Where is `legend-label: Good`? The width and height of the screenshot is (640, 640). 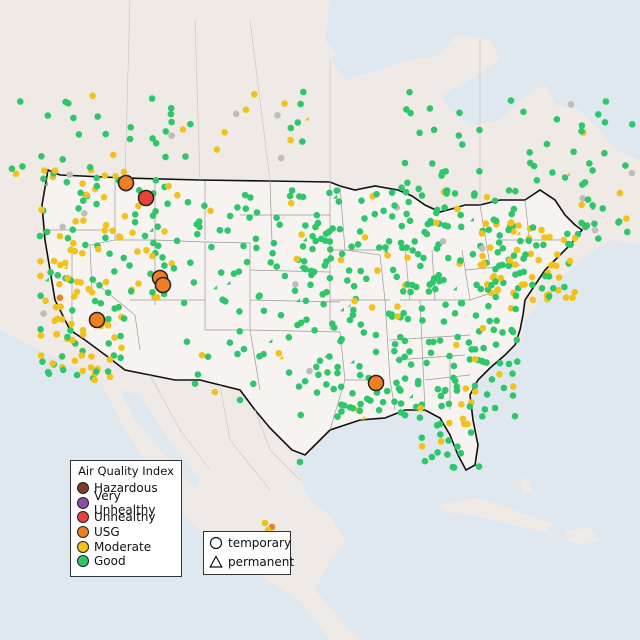
legend-label: Good is located at coordinates (110, 561).